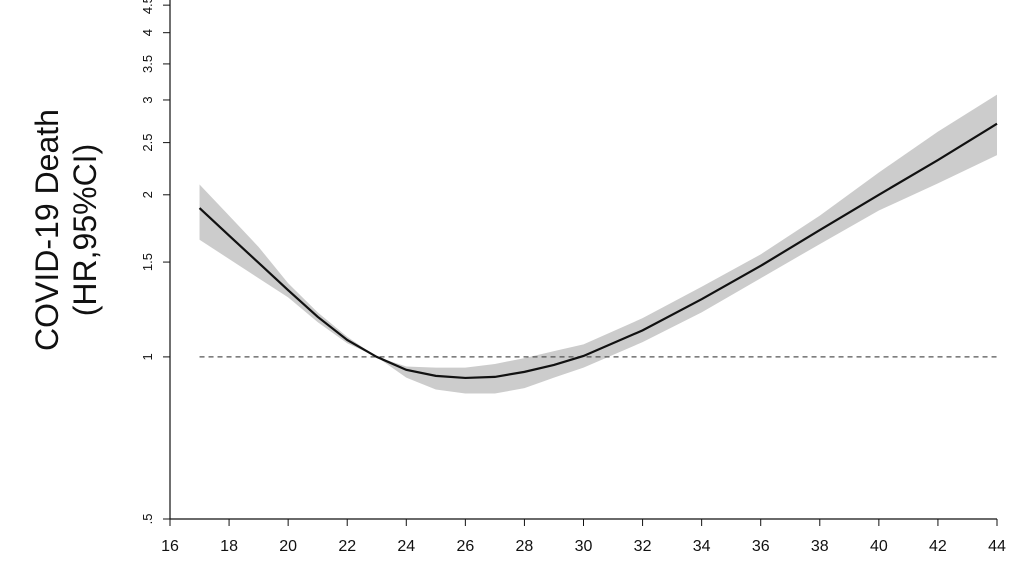 This screenshot has height=576, width=1024. I want to click on y-tick-label: 1.5, so click(147, 262).